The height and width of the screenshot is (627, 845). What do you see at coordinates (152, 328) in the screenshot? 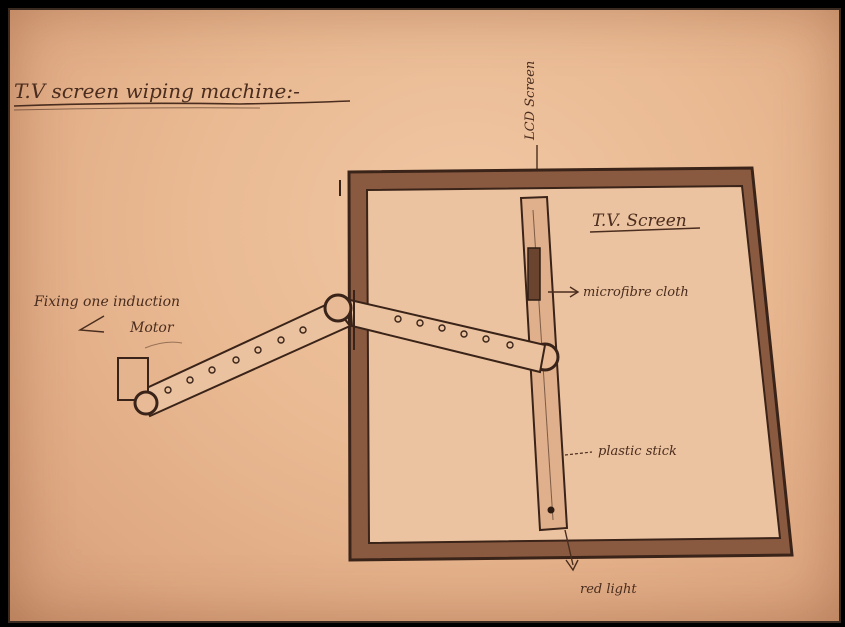
I see `label-motor-line2: Motor` at bounding box center [152, 328].